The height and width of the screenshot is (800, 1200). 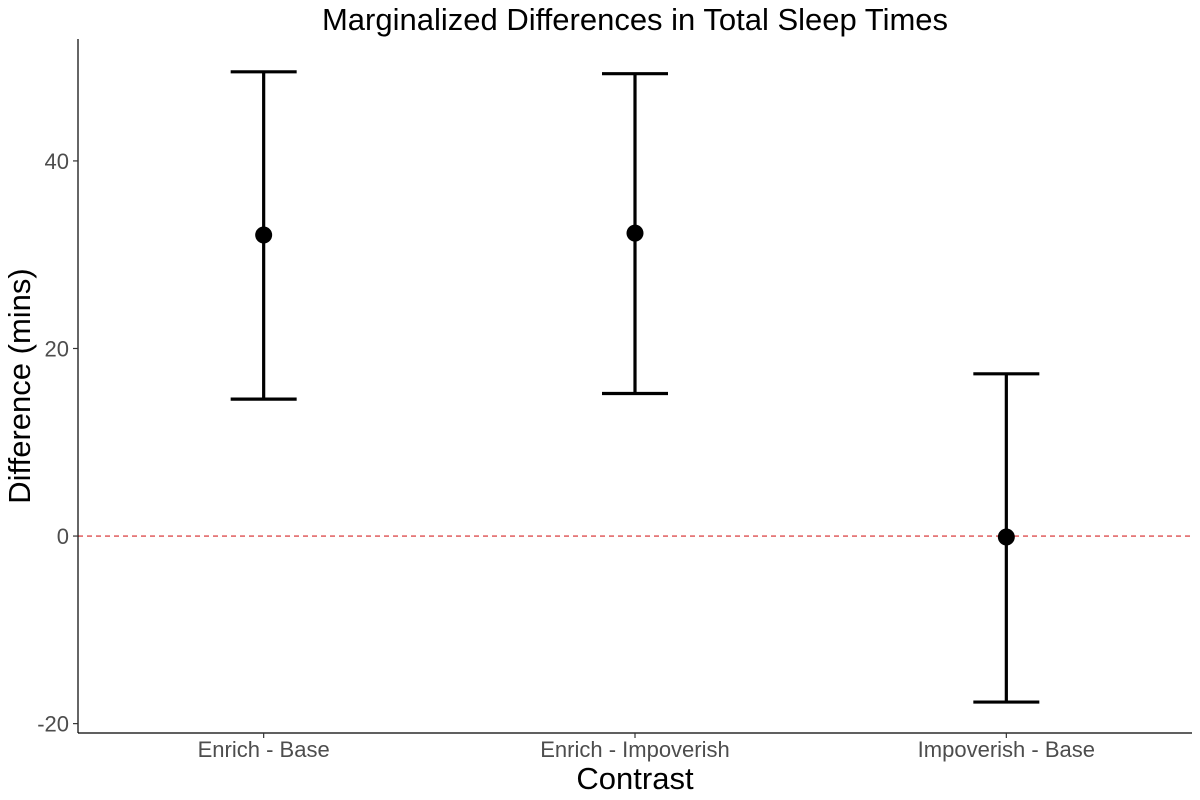 I want to click on x-axis-title: Contrast, so click(x=635, y=778).